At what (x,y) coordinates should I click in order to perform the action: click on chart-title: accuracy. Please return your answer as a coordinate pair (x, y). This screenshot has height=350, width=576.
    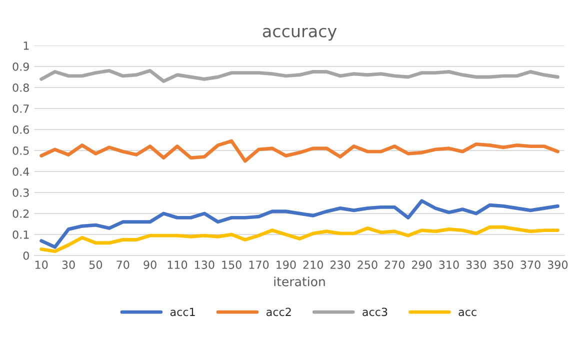
    Looking at the image, I should click on (299, 34).